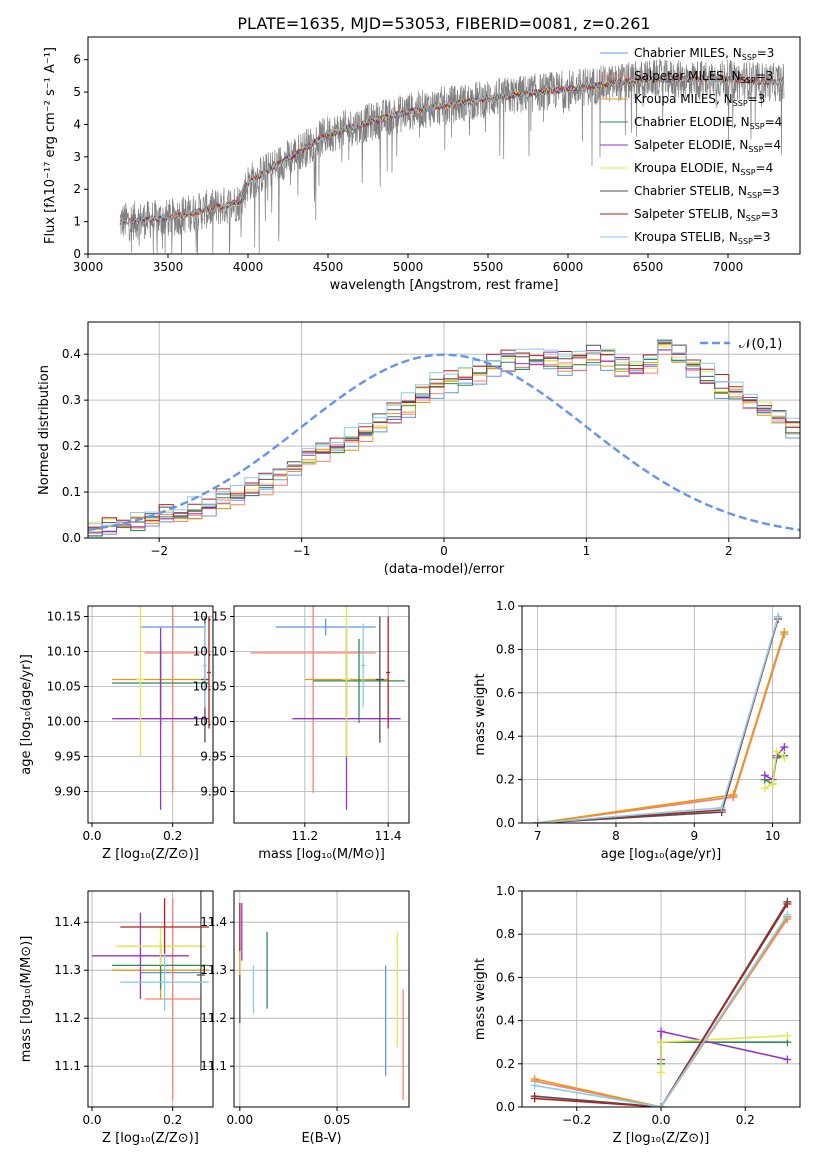 Image resolution: width=819 pixels, height=1170 pixels. Describe the element at coordinates (26, 714) in the screenshot. I see `y-axis-label: age [log₁₀(age/yr)]` at that location.